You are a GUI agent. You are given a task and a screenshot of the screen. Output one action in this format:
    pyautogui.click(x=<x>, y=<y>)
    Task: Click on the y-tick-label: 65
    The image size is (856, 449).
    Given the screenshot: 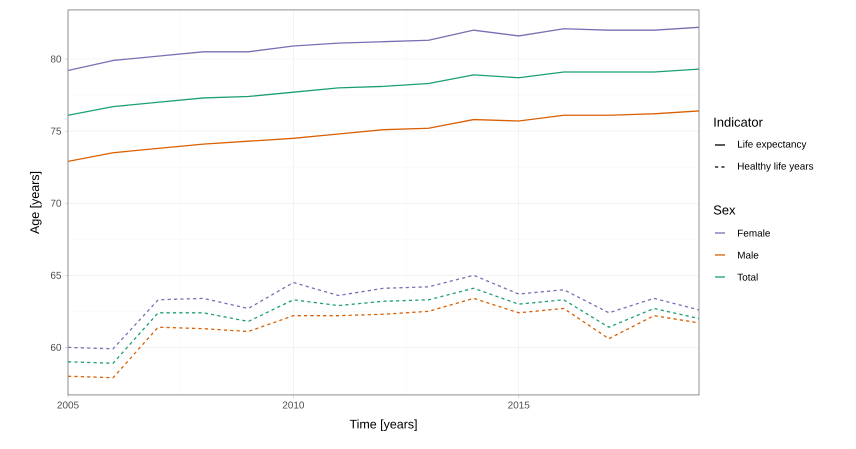 What is the action you would take?
    pyautogui.click(x=56, y=275)
    